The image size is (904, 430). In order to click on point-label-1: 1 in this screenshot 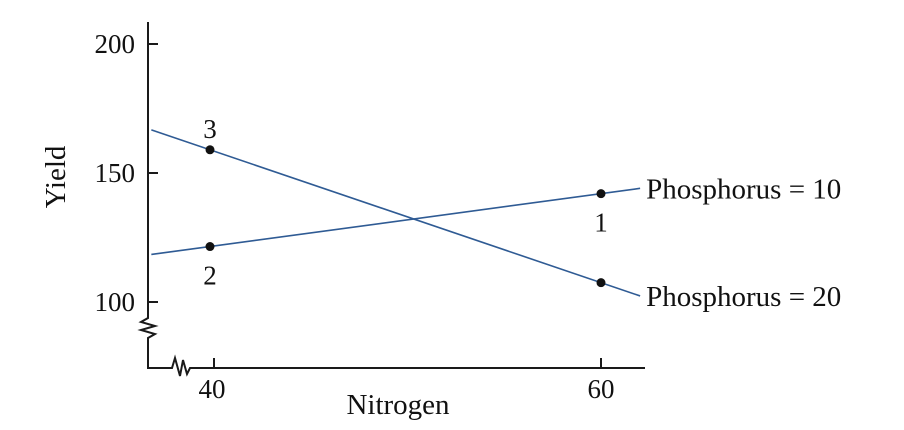, I will do `click(601, 223)`.